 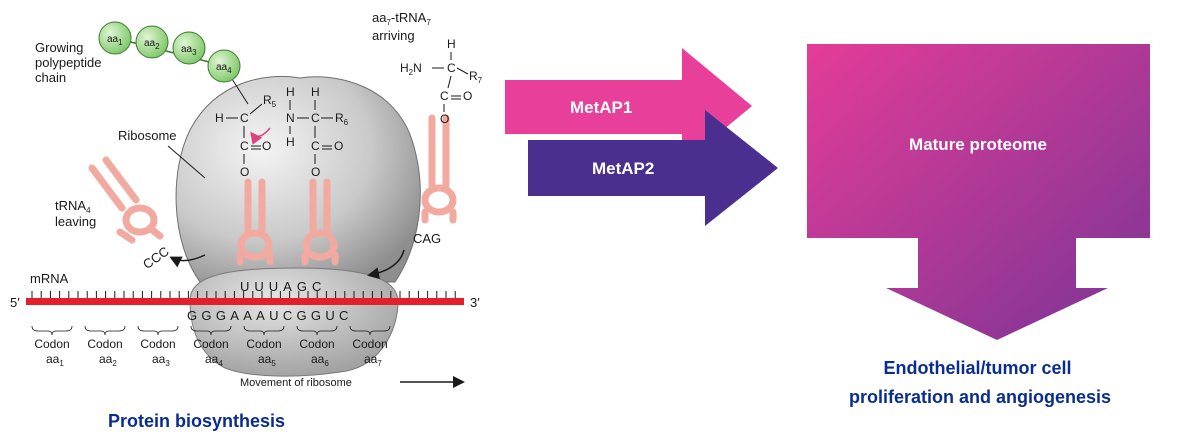 I want to click on aa-bead-1: aa1, so click(x=115, y=38).